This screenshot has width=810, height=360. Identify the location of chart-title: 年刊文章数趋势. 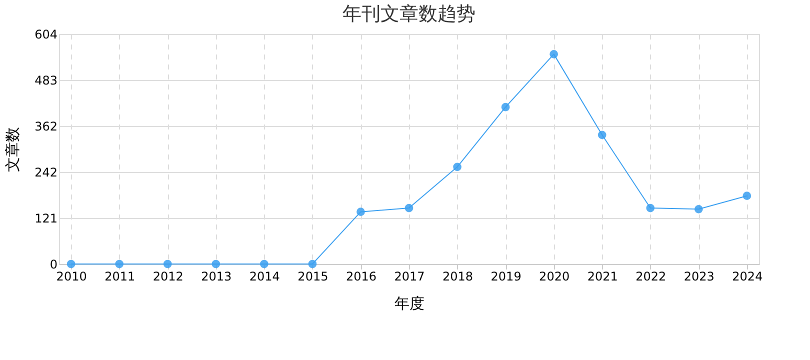
(409, 14).